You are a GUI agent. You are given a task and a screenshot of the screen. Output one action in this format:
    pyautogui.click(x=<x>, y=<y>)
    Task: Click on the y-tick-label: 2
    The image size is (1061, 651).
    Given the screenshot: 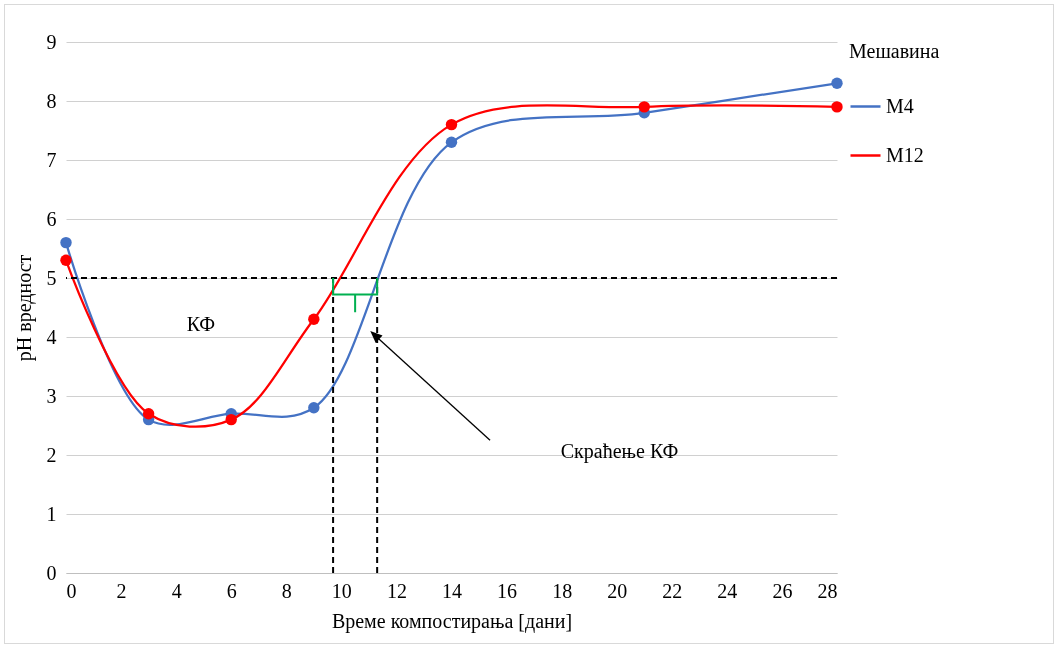 What is the action you would take?
    pyautogui.click(x=51, y=454)
    